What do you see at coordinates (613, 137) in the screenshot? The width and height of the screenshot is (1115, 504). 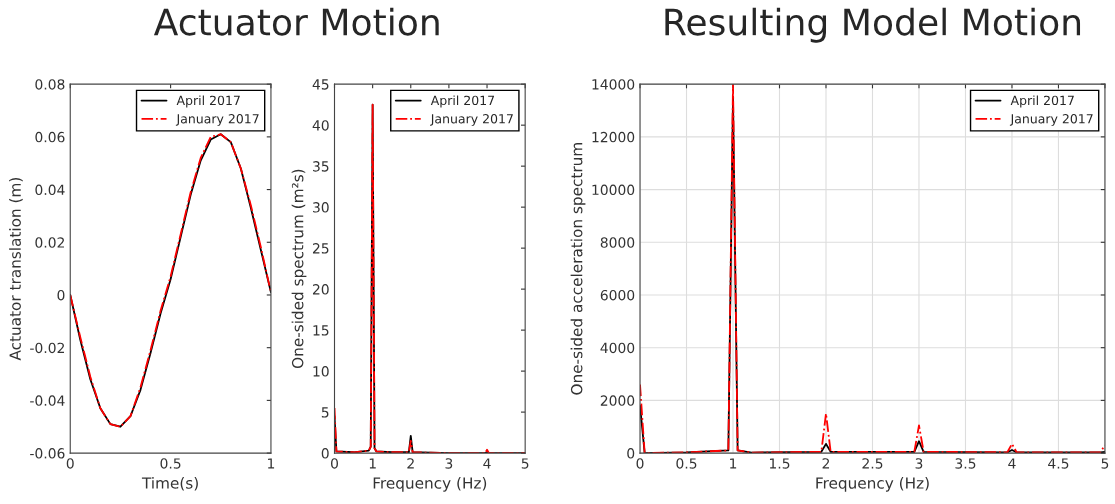 I see `y-tick-label: 12000` at bounding box center [613, 137].